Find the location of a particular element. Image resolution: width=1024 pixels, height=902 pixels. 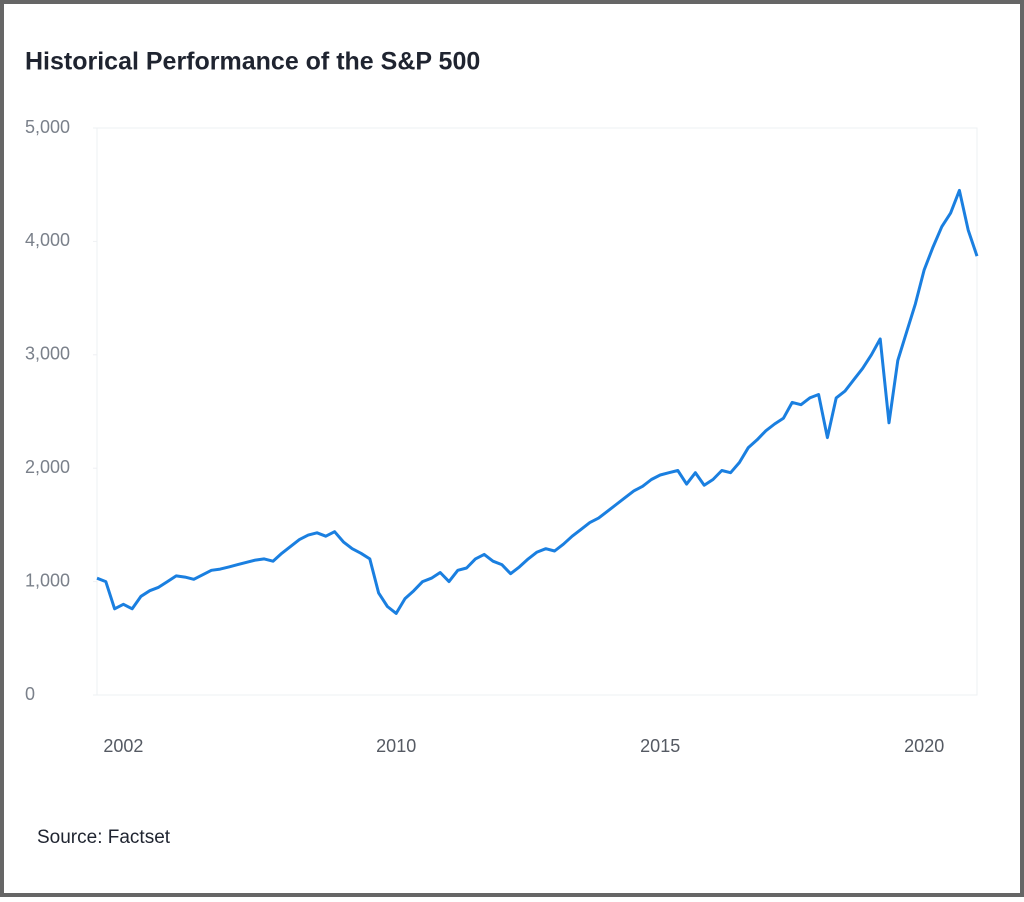

x-tick-label: 2020 is located at coordinates (924, 746).